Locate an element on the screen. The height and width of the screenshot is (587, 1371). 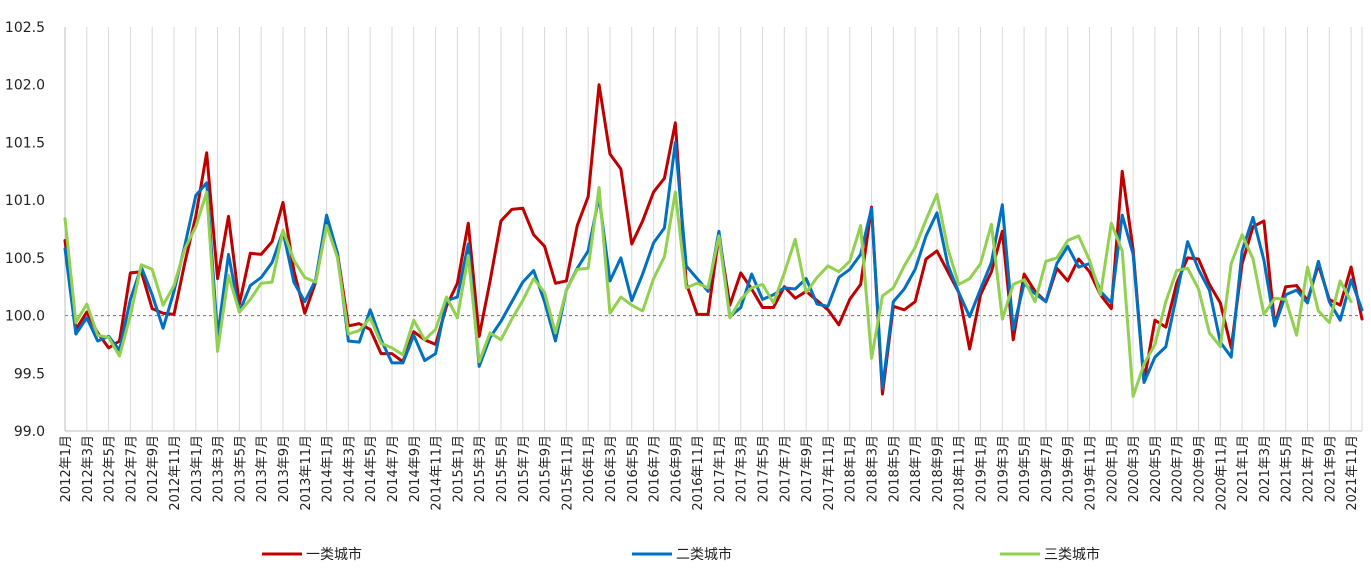
x-tick-label: 2017年5月 is located at coordinates (764, 468).